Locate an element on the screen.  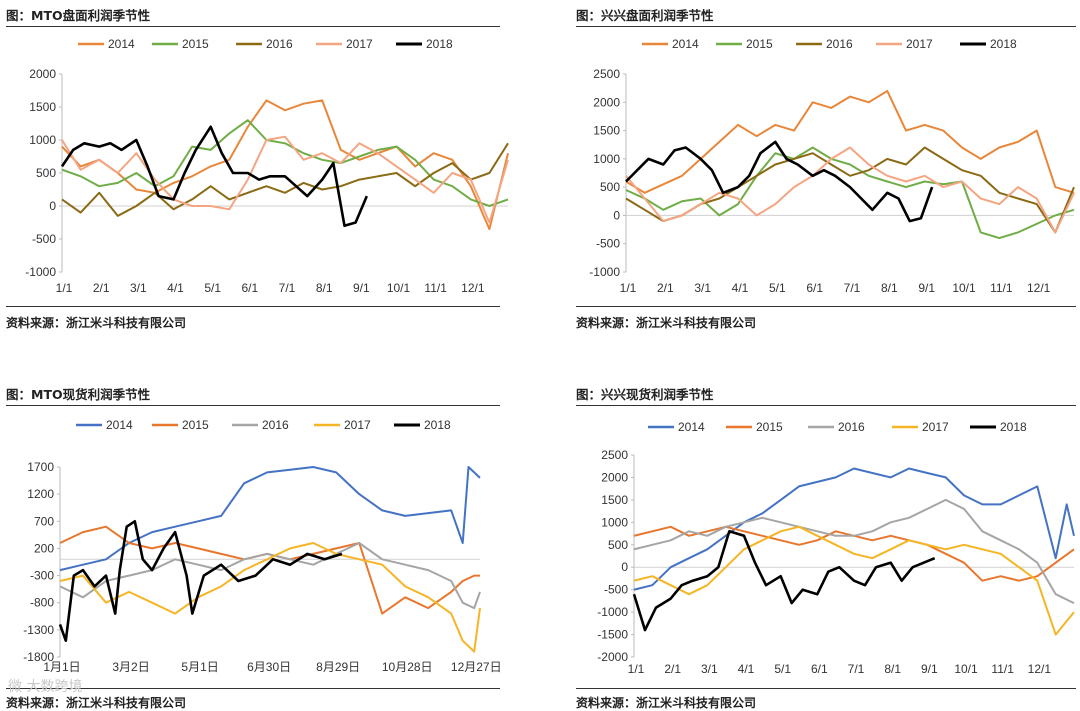
y-tick-label: -2000 is located at coordinates (612, 657).